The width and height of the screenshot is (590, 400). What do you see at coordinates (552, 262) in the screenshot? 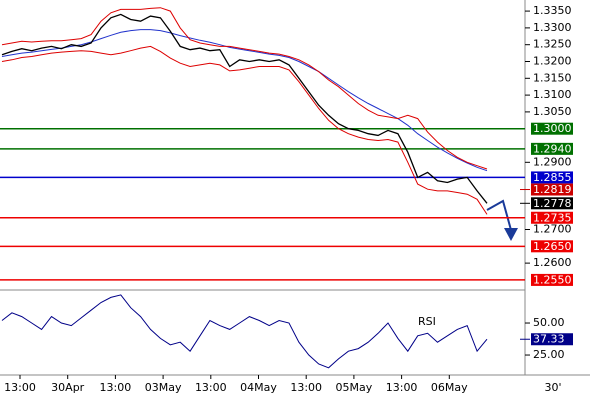
I see `y-tick-label: 1.2600` at bounding box center [552, 262].